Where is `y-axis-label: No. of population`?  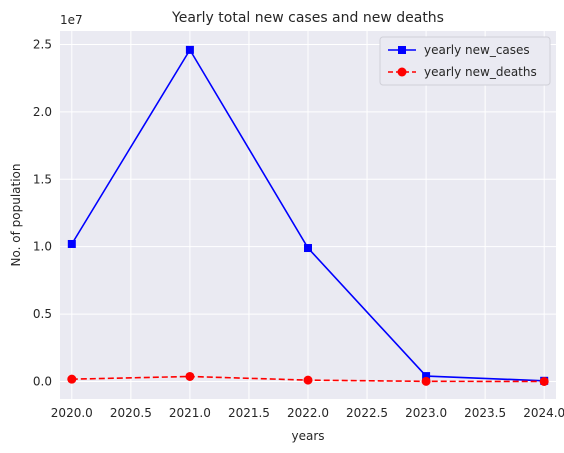 y-axis-label: No. of population is located at coordinates (16, 215).